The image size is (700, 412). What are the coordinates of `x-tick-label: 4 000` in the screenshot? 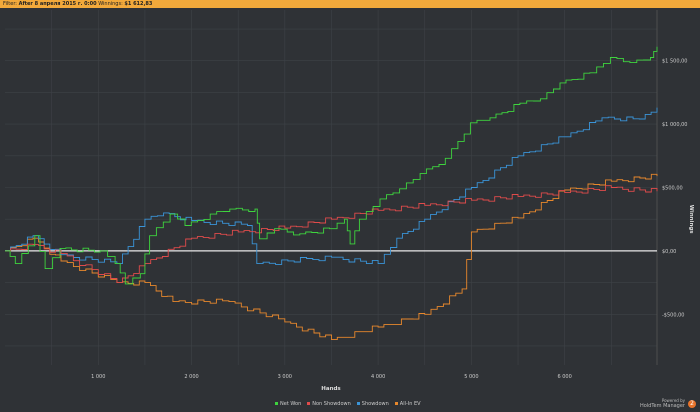 It's located at (378, 377).